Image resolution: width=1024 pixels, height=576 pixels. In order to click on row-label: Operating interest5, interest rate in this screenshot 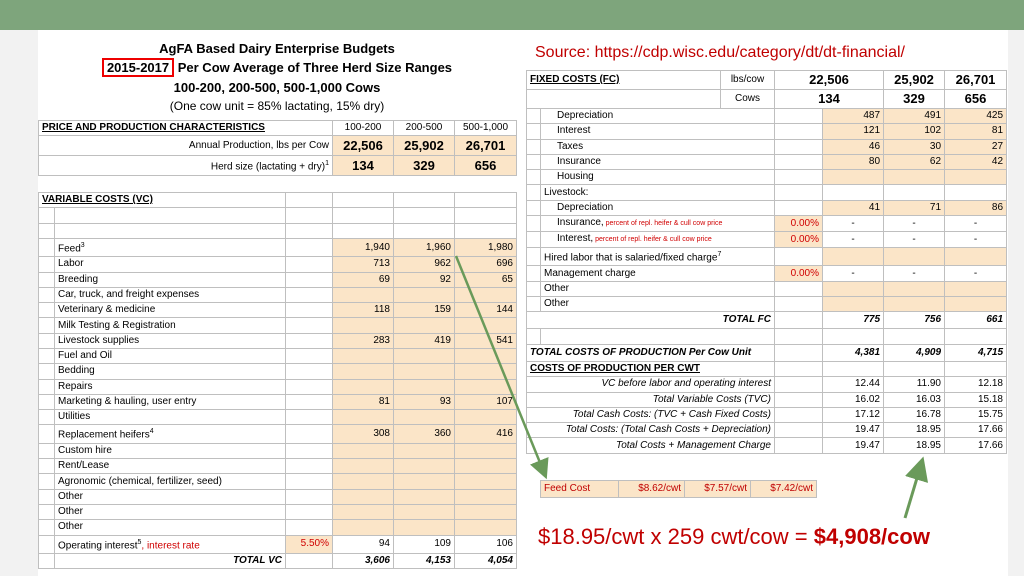, I will do `click(170, 544)`.